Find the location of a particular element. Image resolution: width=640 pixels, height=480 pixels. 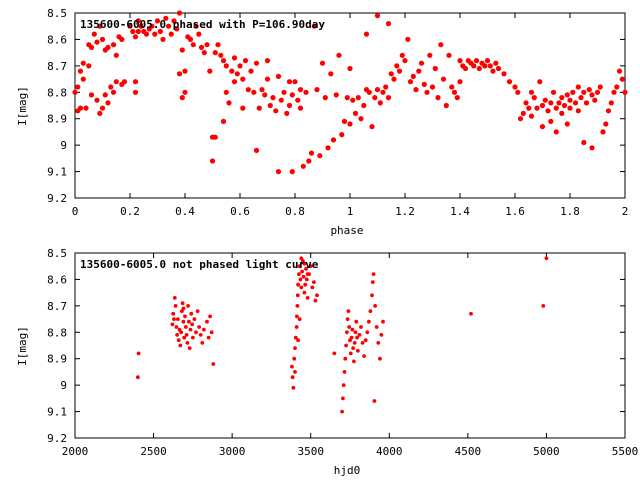

phased-y-tick-label: 8.8 is located at coordinates (57, 92).